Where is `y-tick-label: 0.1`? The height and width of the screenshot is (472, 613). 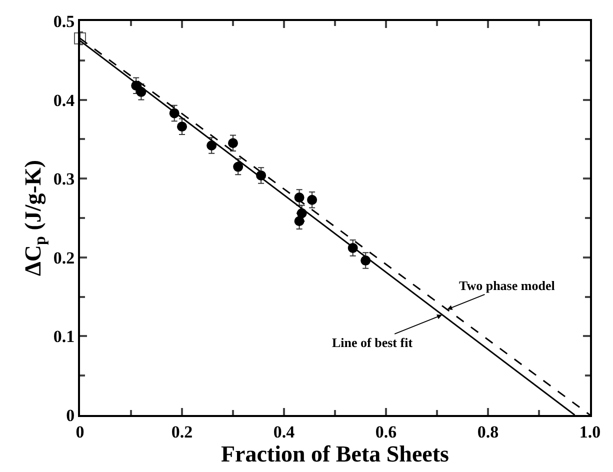
y-tick-label: 0.1 is located at coordinates (64, 336).